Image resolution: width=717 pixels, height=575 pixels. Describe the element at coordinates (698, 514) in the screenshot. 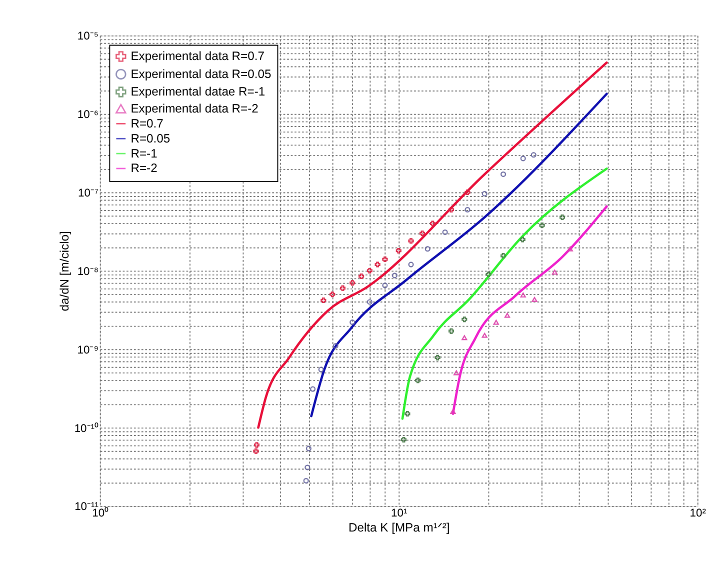

I see `x-tick-label: 10²` at that location.